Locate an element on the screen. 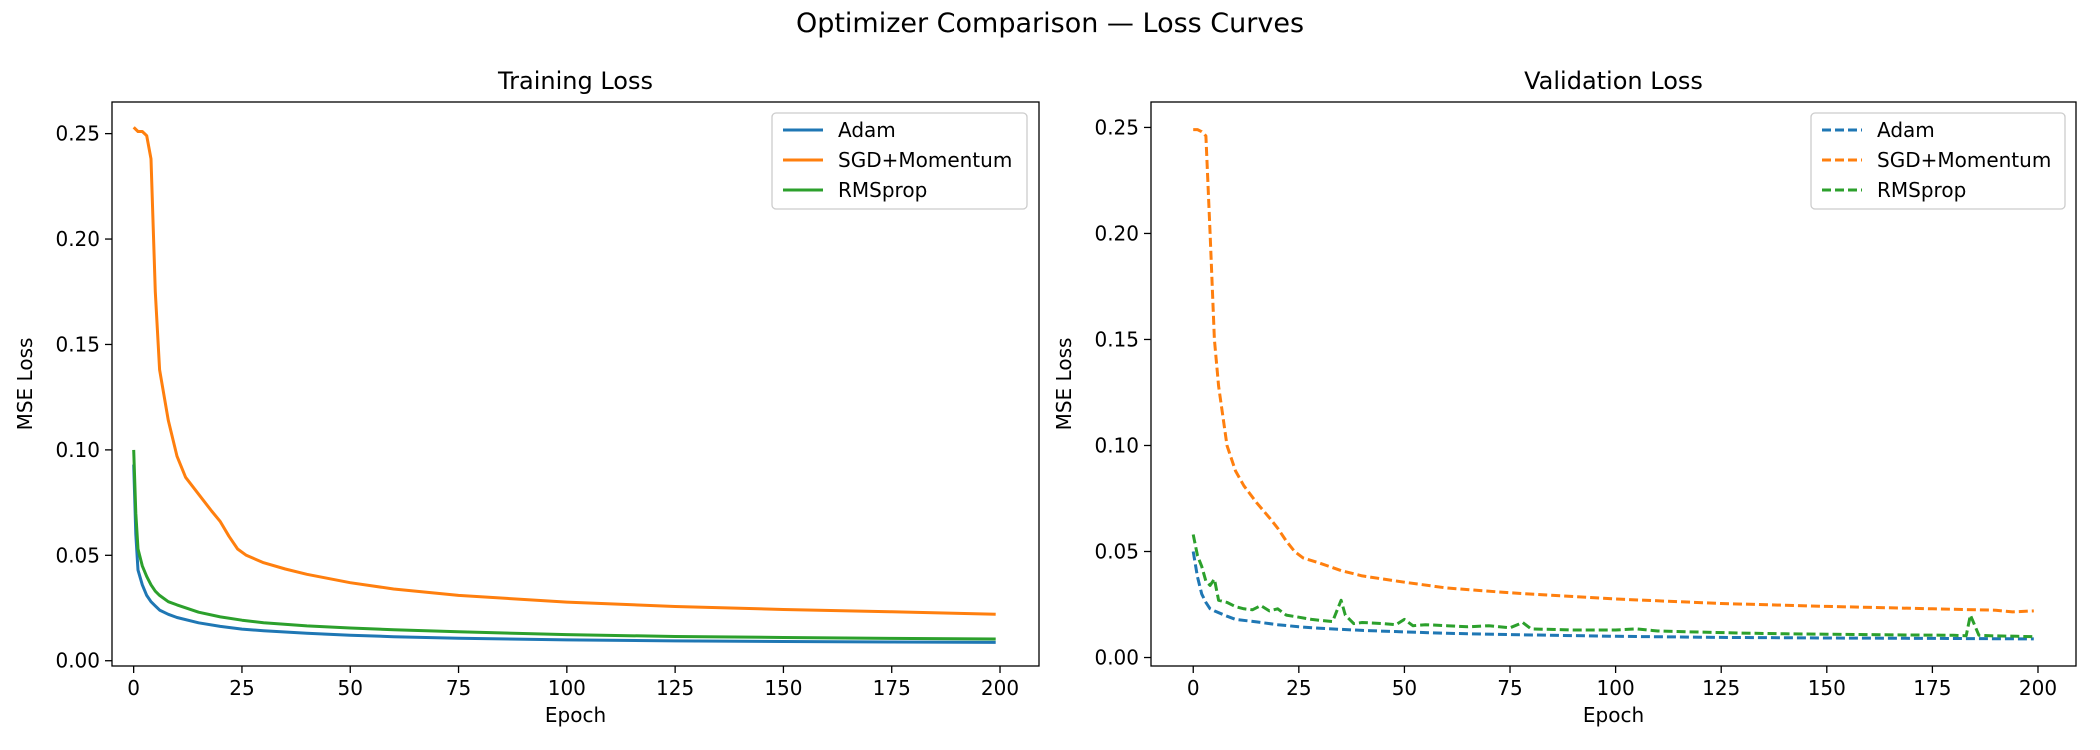  panel-1-x-tick-label: 100 is located at coordinates (567, 688).